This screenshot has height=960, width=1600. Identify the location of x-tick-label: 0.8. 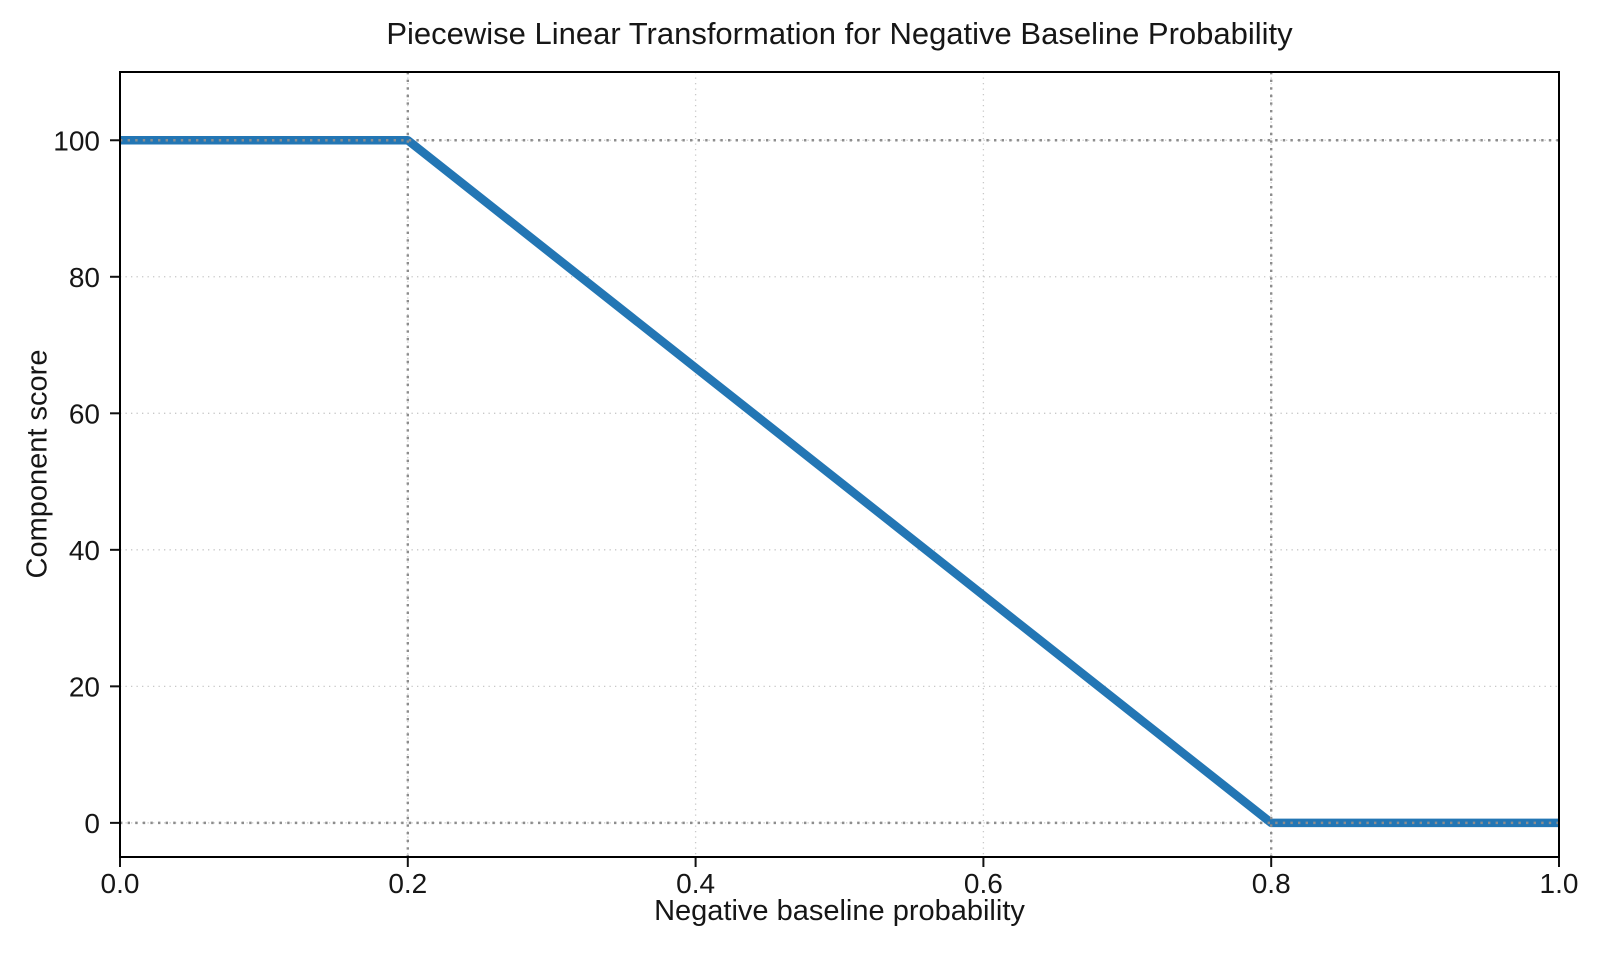
(1271, 883).